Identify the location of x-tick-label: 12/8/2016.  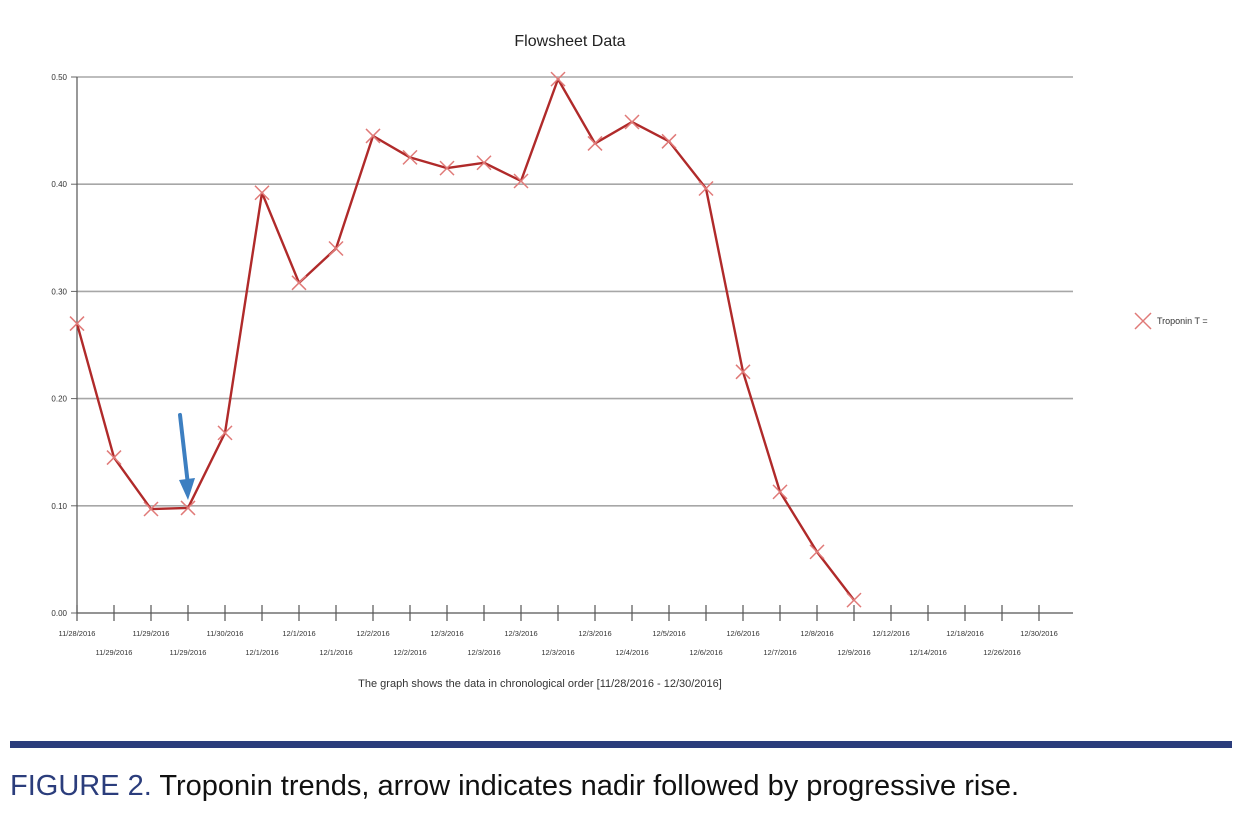
(816, 633).